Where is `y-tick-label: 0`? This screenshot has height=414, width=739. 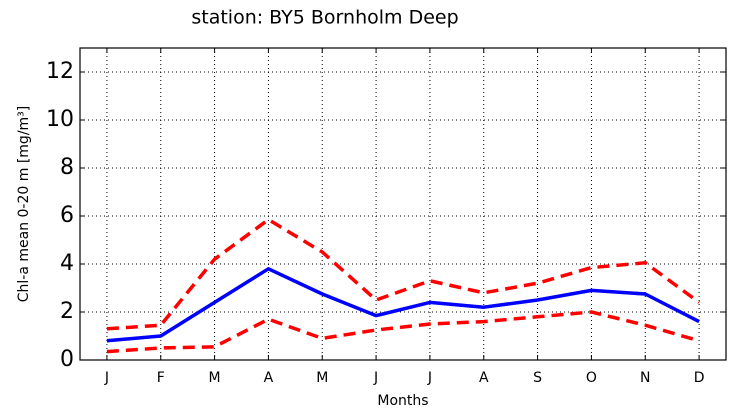
y-tick-label: 0 is located at coordinates (67, 359).